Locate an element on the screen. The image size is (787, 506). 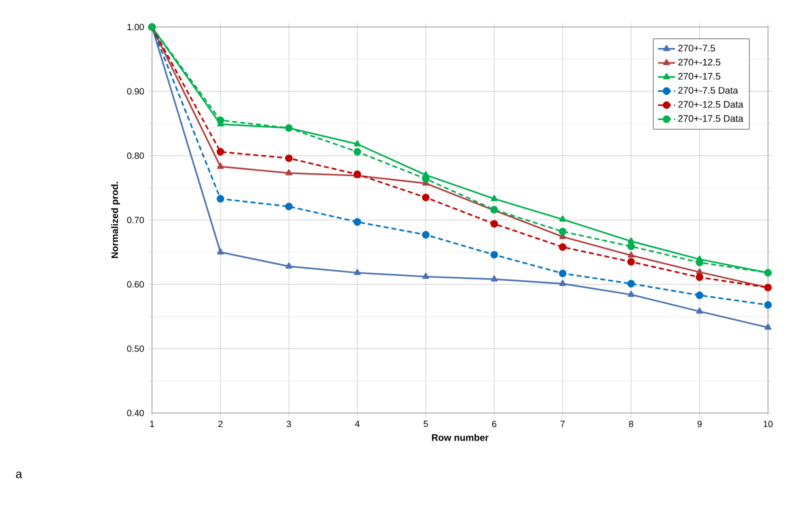
x-tick-label: 9 is located at coordinates (699, 424).